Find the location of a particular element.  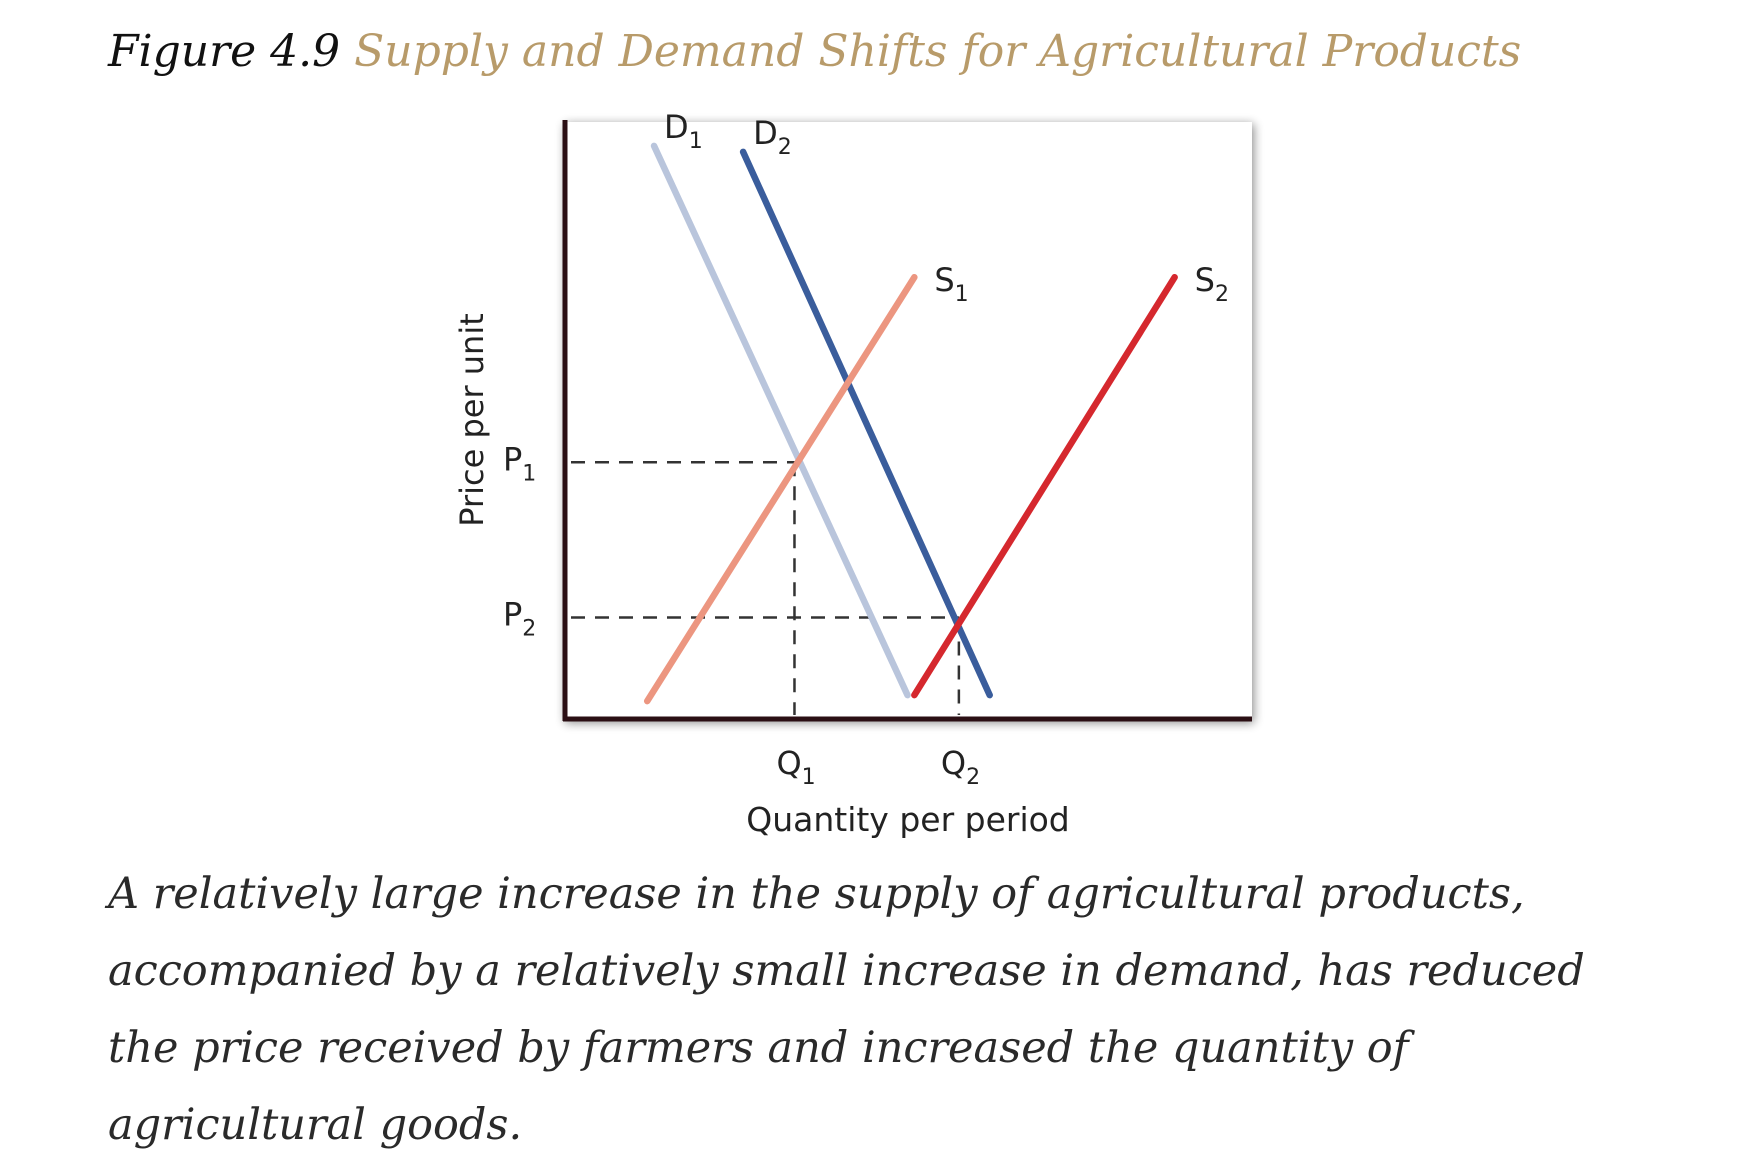

guide-lines is located at coordinates (766, 588).